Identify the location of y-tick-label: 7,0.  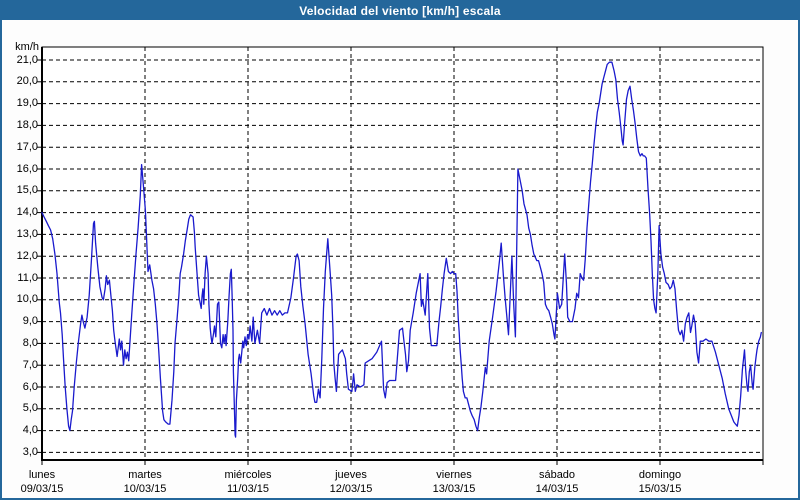
(30, 364).